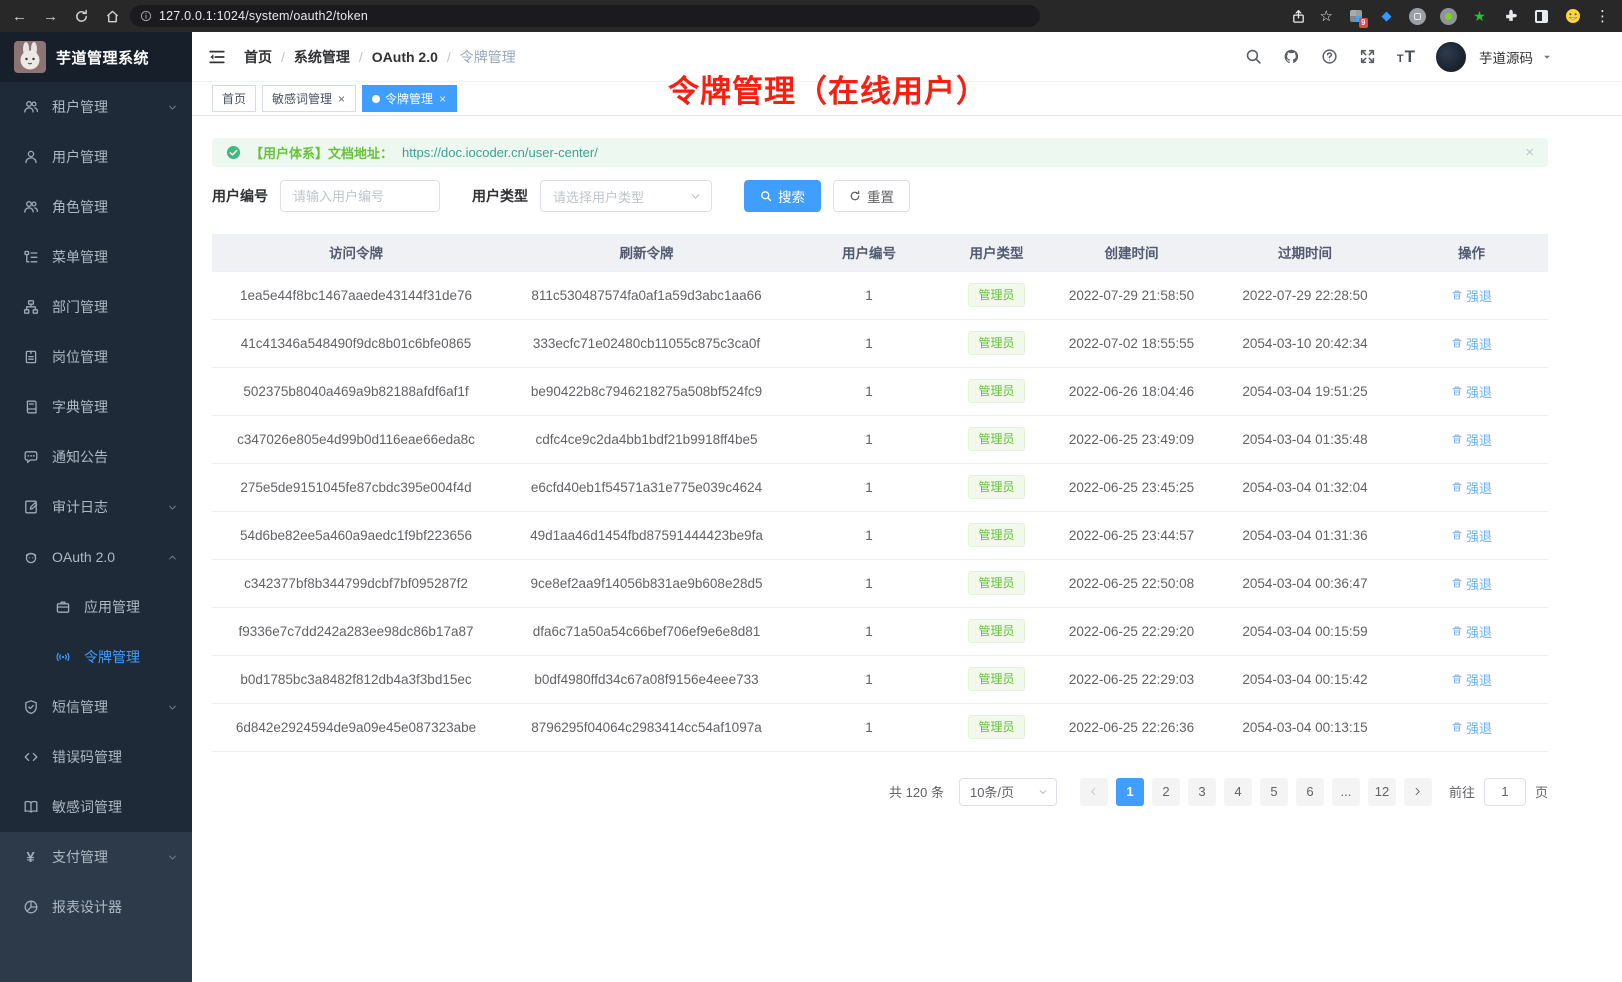 The height and width of the screenshot is (982, 1622). Describe the element at coordinates (96, 707) in the screenshot. I see `sidebar-item-sms: 短信管理` at that location.